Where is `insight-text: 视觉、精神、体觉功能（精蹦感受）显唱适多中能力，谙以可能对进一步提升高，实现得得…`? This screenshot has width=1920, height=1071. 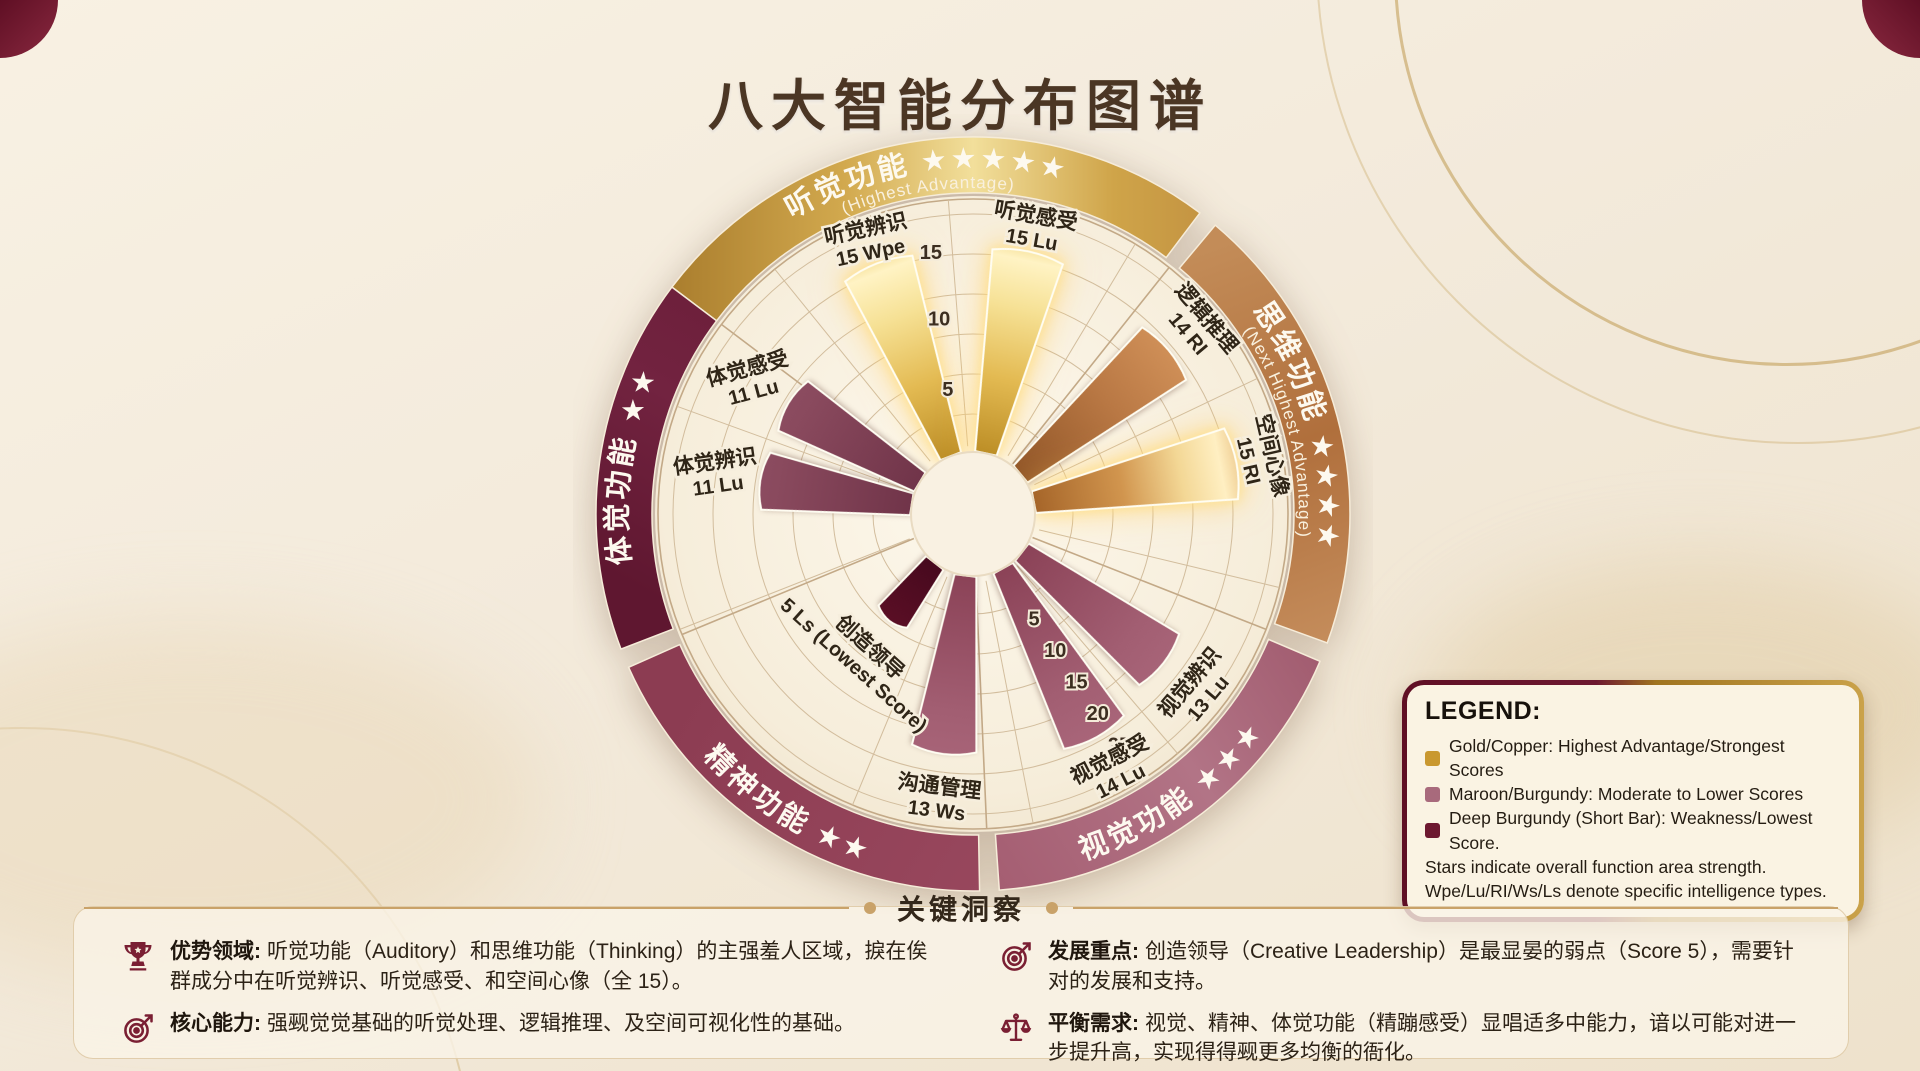 insight-text: 视觉、精神、体觉功能（精蹦感受）显唱适多中能力，谙以可能对进一步提升高，实现得得… is located at coordinates (1422, 1038).